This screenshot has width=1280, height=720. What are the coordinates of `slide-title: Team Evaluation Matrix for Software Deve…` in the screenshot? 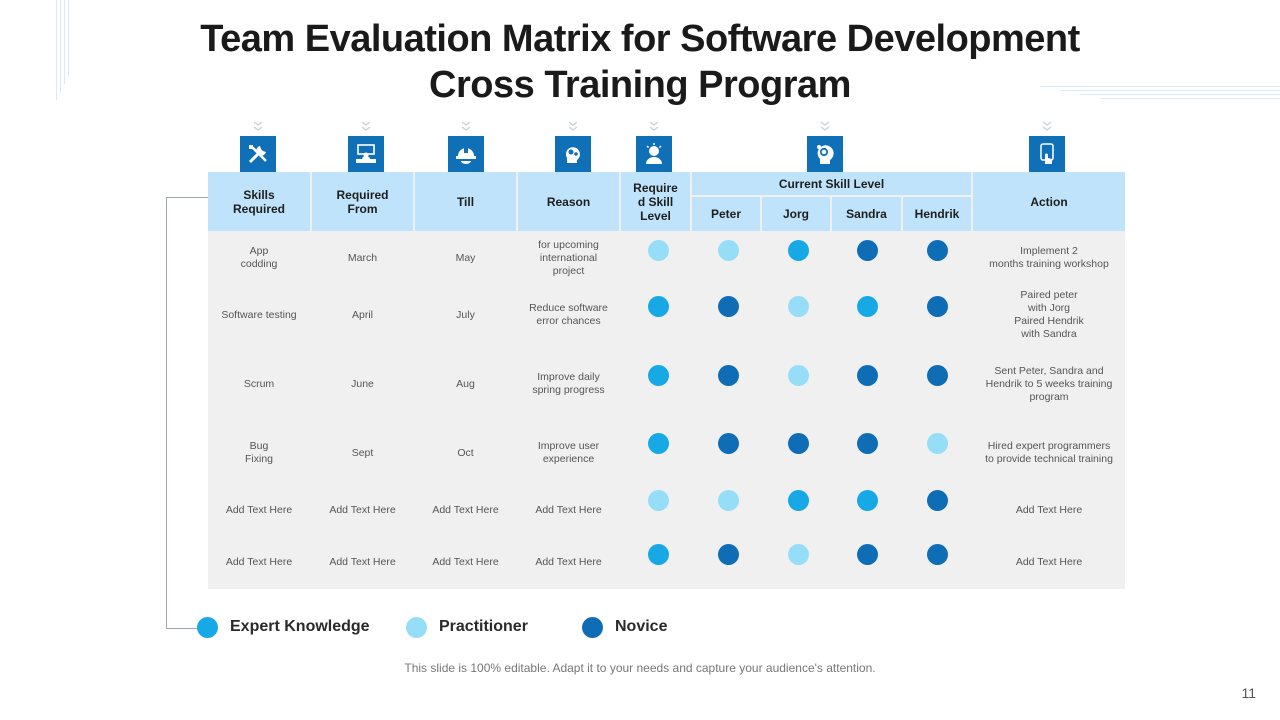 It's located at (640, 62).